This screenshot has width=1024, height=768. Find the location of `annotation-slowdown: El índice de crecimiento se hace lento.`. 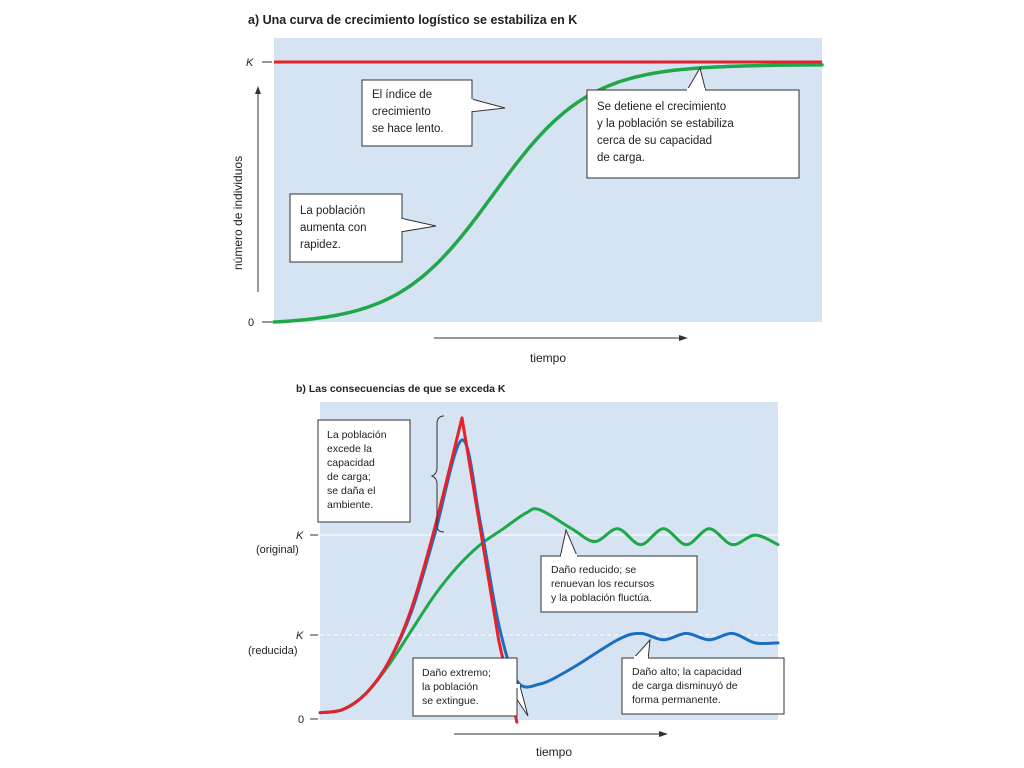

annotation-slowdown: El índice de crecimiento se hace lento. is located at coordinates (433, 113).